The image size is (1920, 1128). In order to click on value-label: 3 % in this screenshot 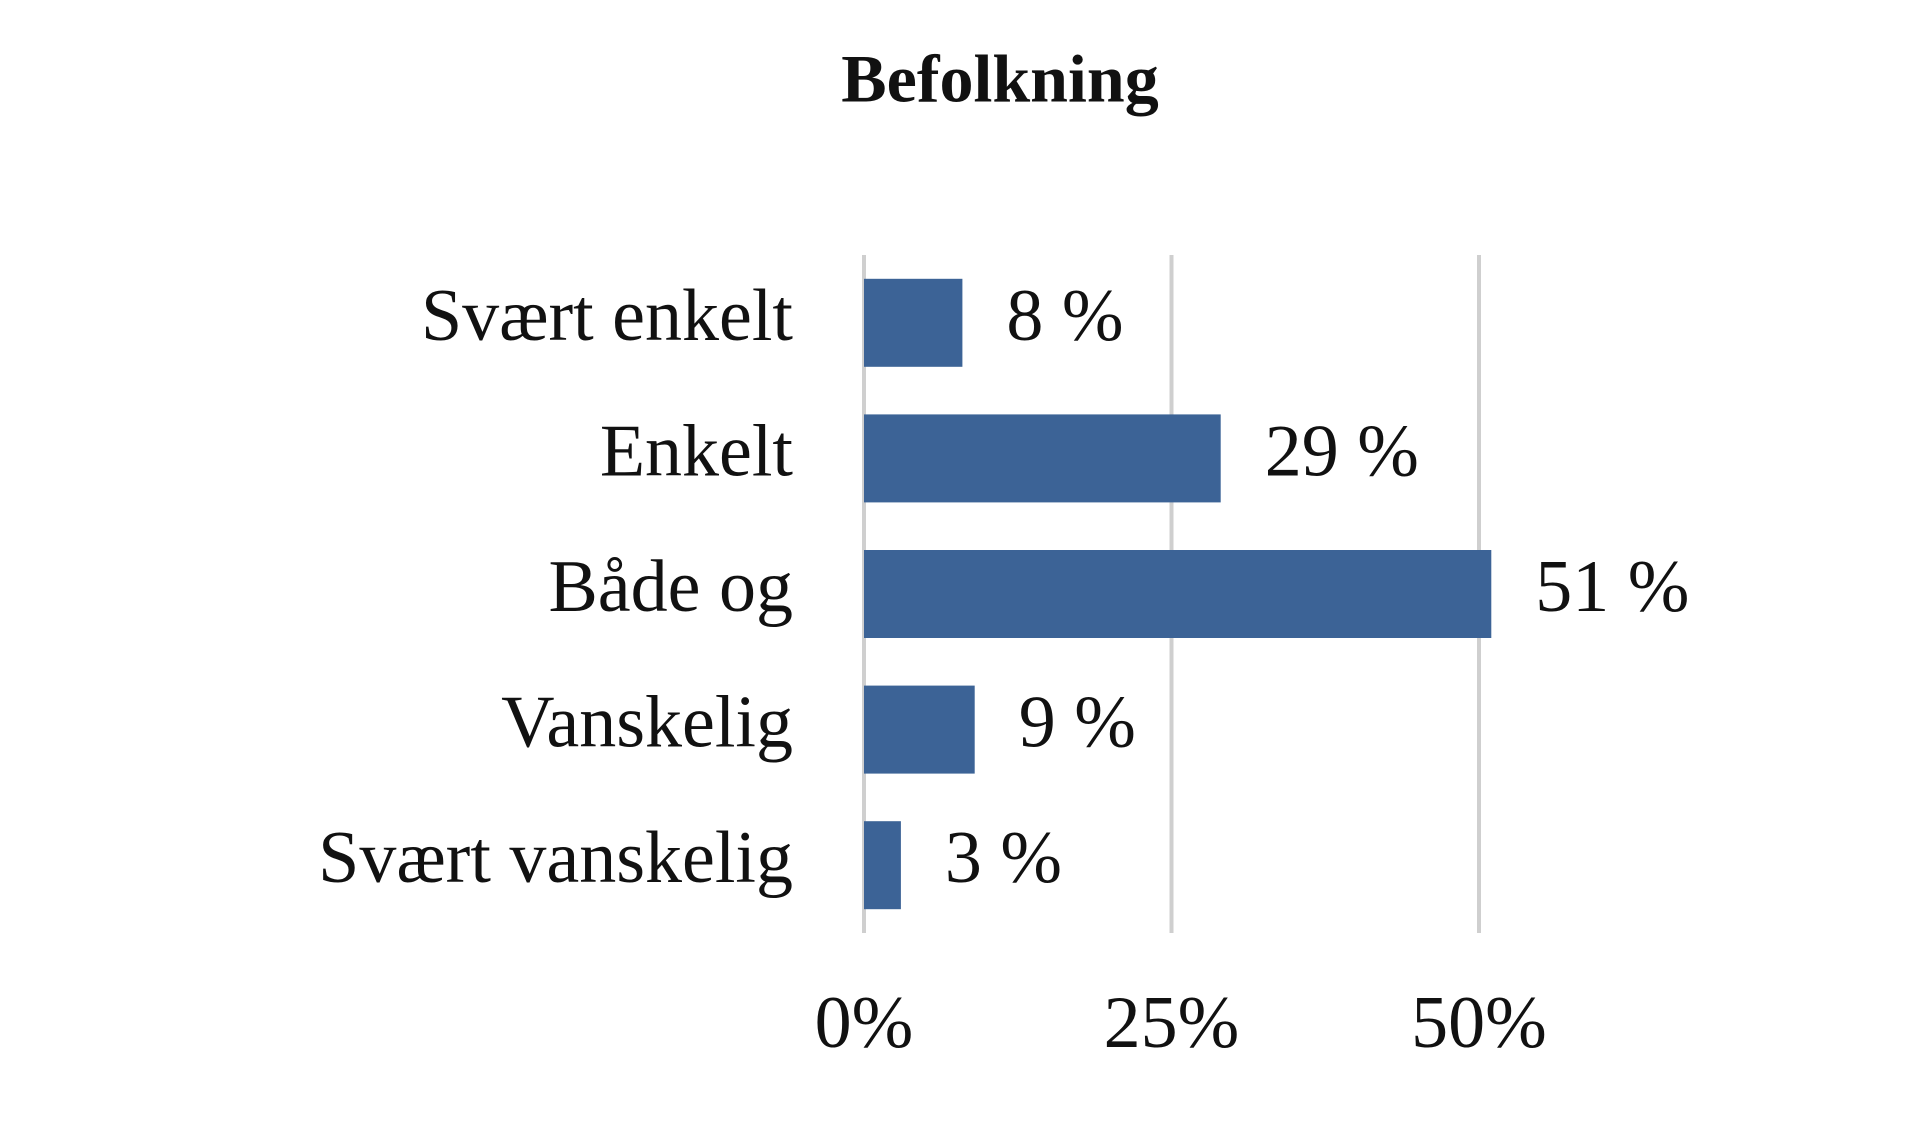, I will do `click(1003, 858)`.